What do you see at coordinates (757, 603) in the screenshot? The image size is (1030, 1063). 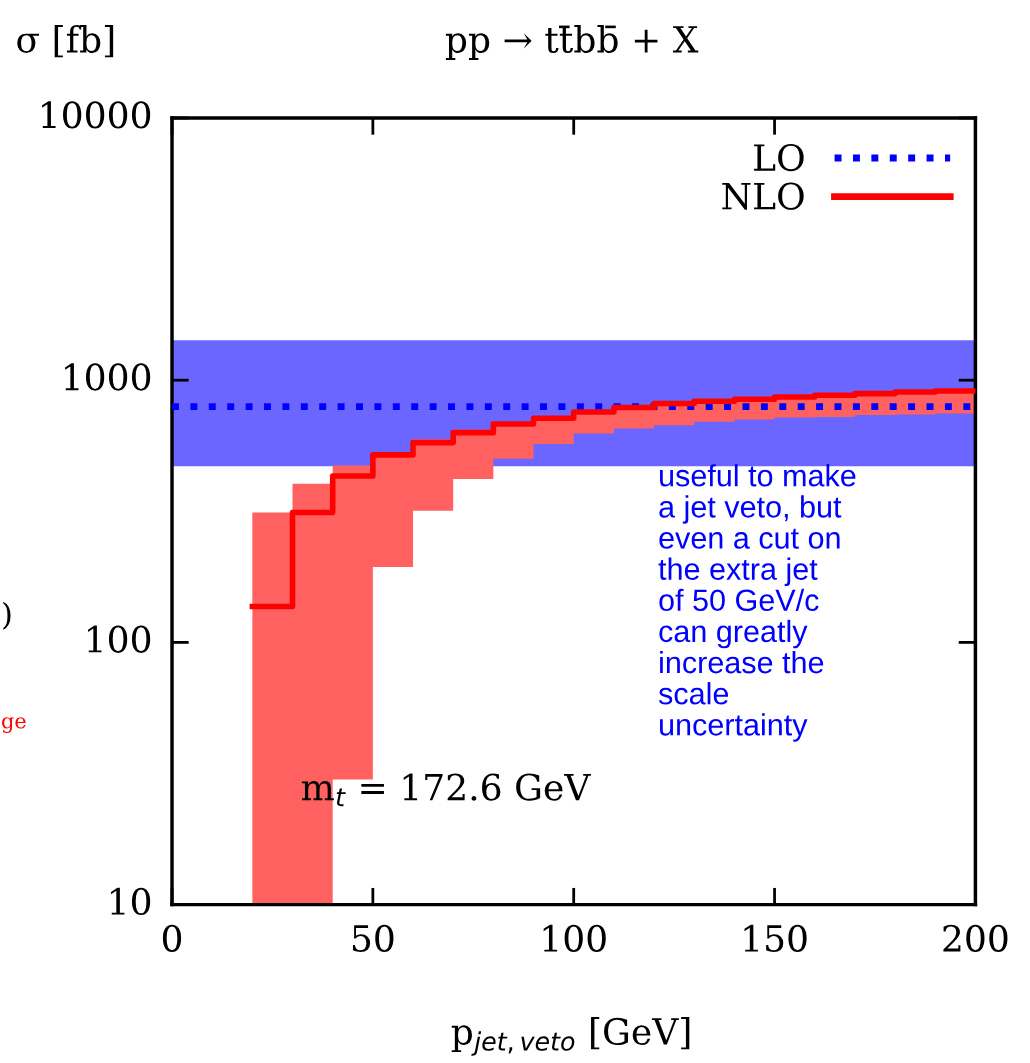 I see `text: useful to make a jet veto, but even a cut on the extra jet of 50 GeV/c can greatly increase the scale uncertainty` at bounding box center [757, 603].